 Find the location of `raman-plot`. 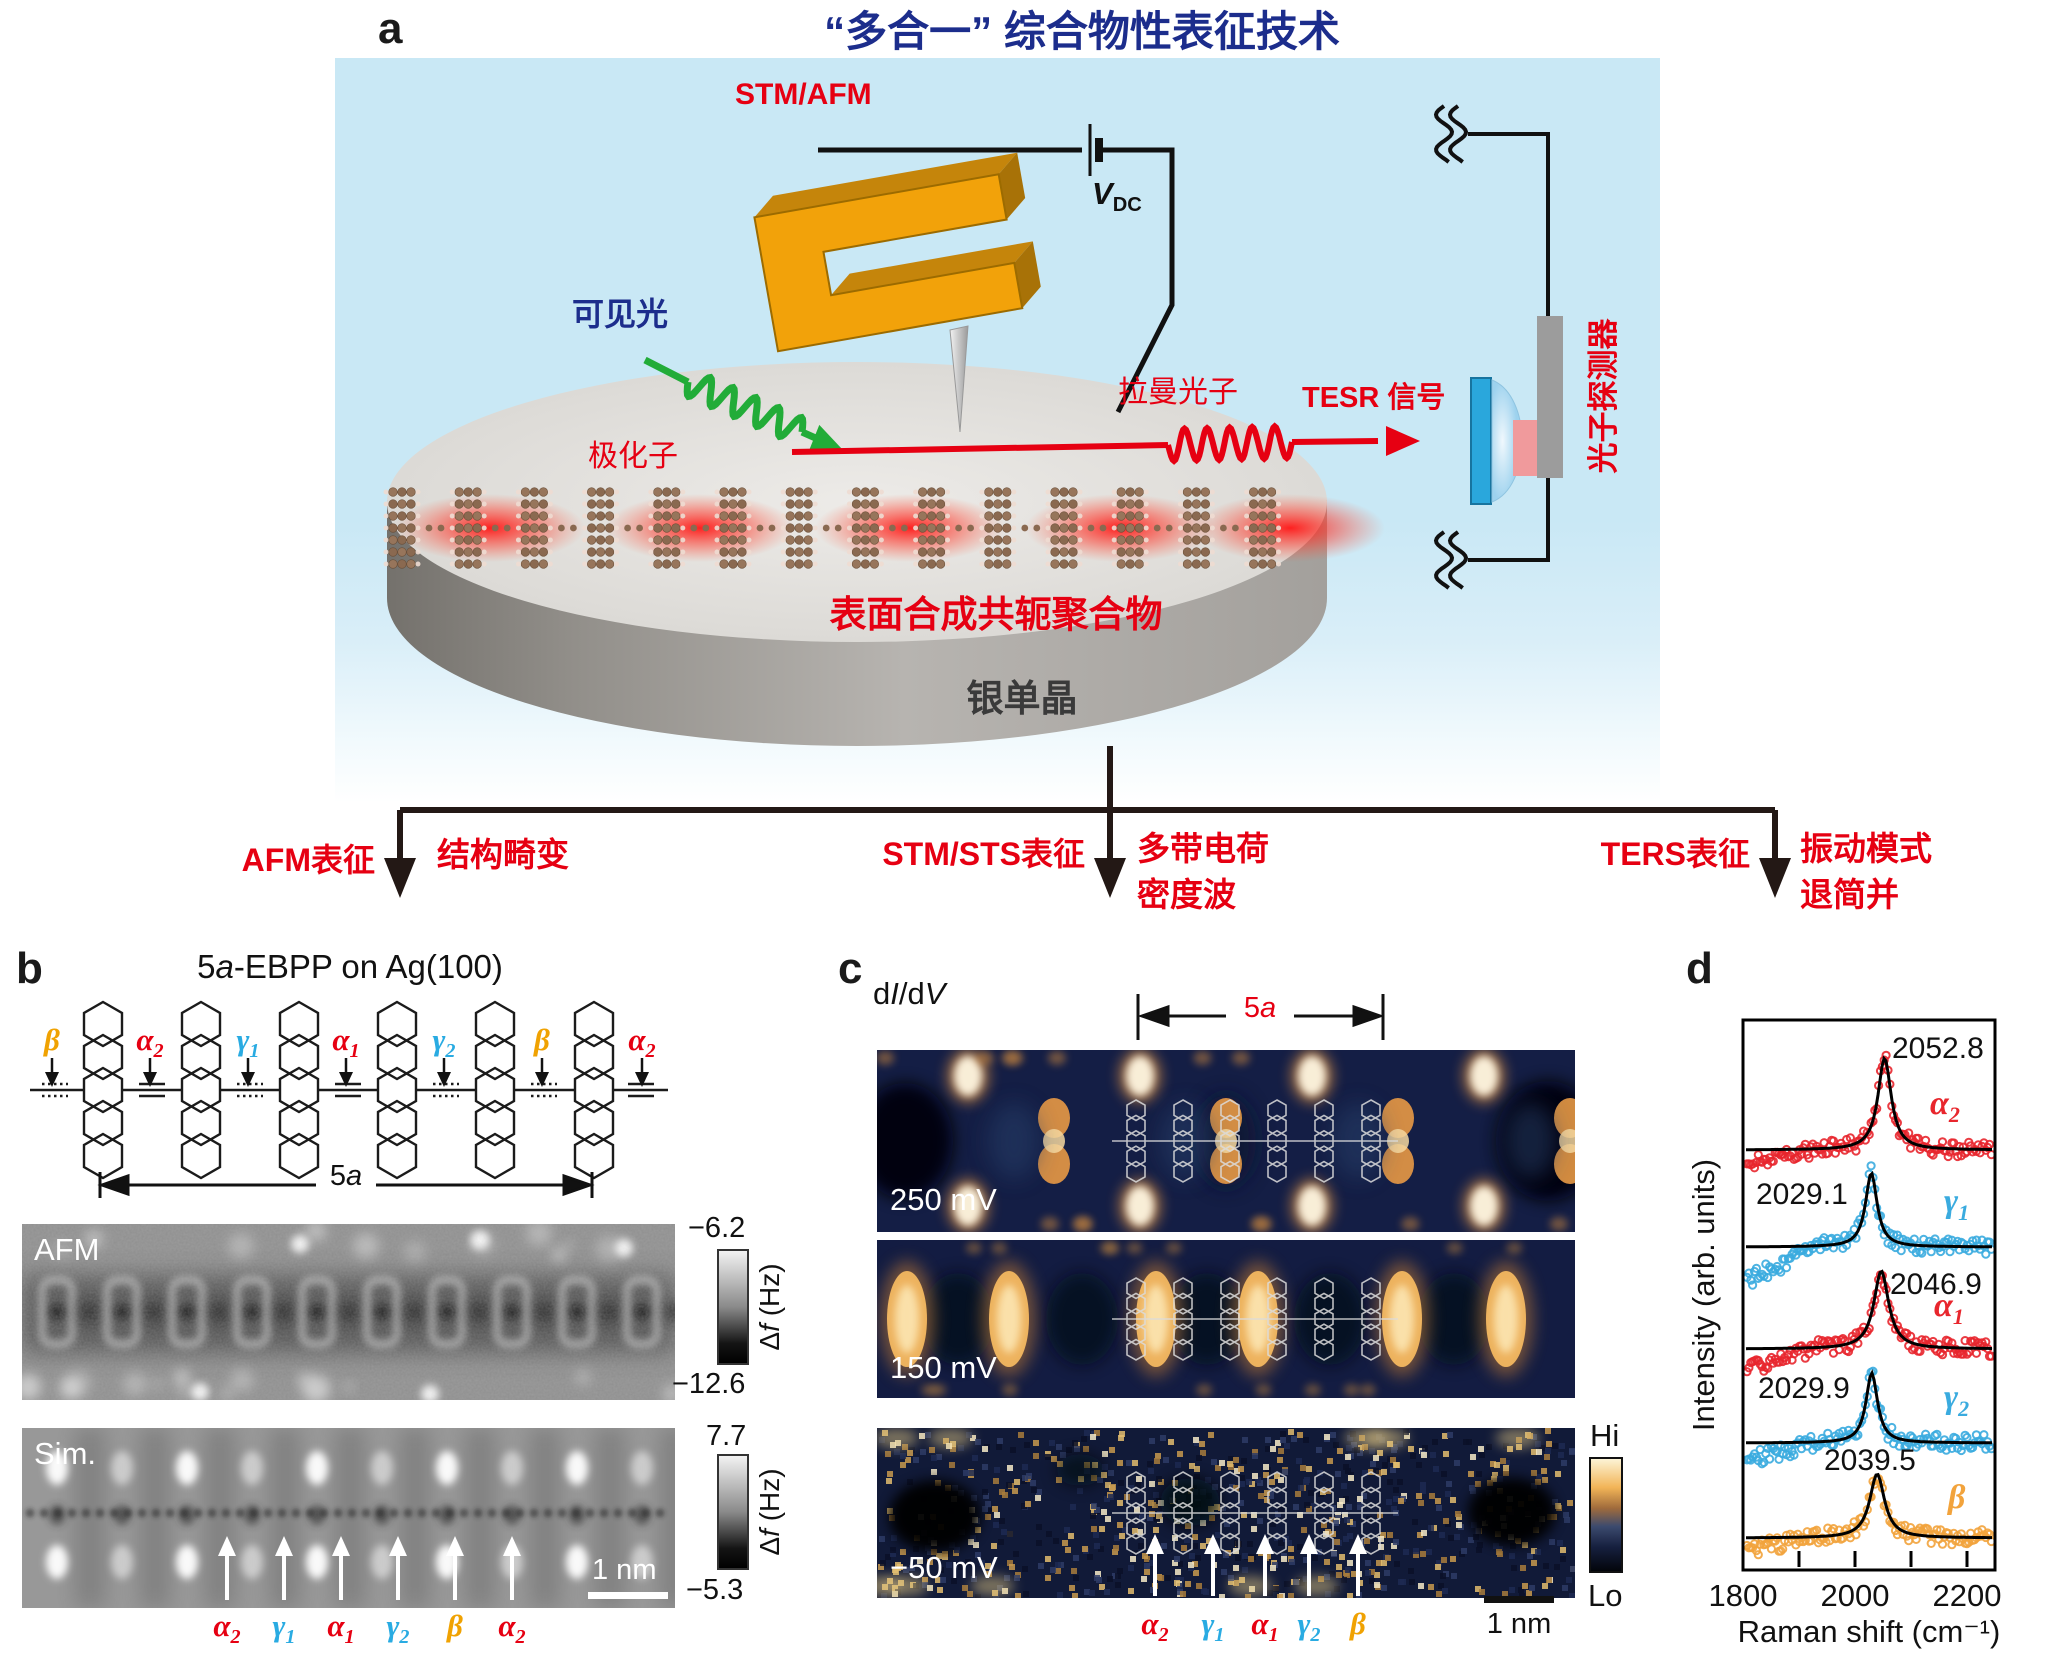

raman-plot is located at coordinates (1869, 1295).